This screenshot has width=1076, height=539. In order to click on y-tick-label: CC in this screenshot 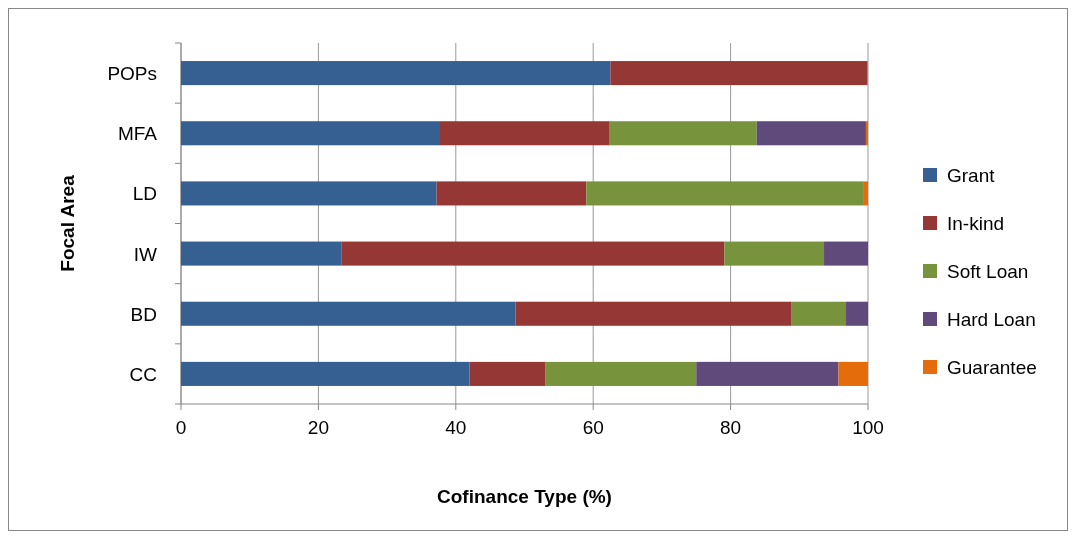, I will do `click(143, 374)`.